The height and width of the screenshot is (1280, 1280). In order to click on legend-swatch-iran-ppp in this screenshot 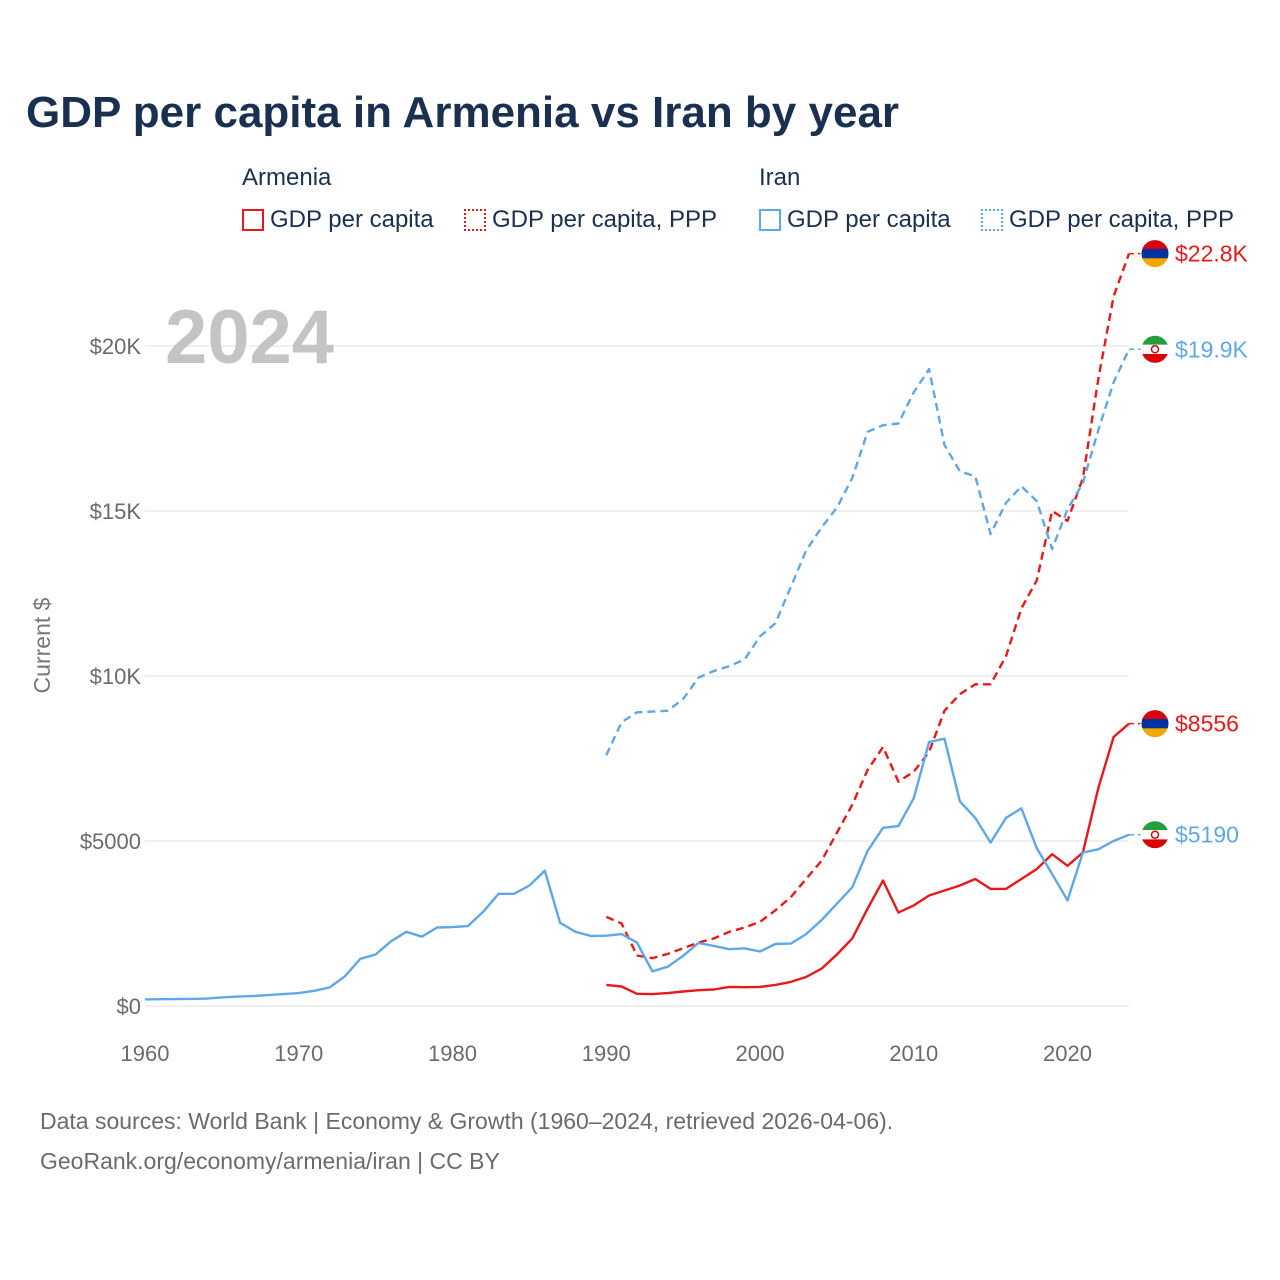, I will do `click(992, 220)`.